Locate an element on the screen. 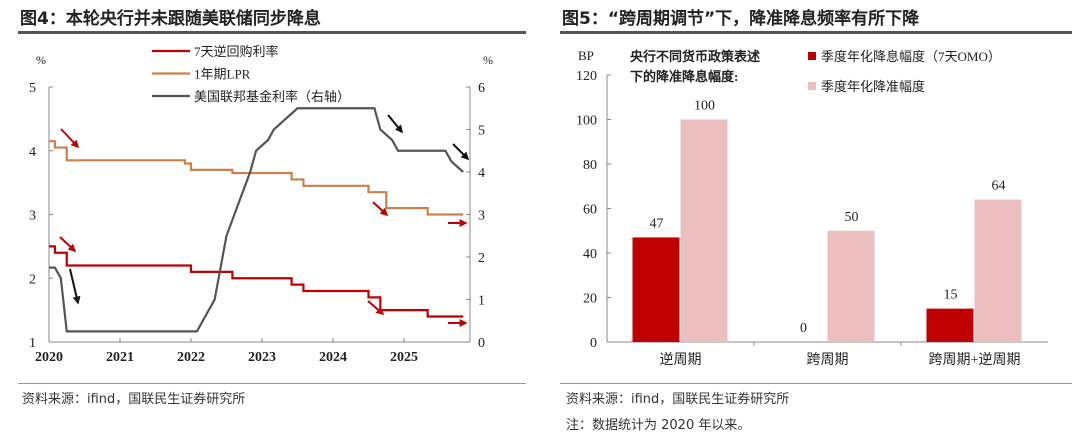 The height and width of the screenshot is (434, 1080). left-source: 资料来源：ifind，国联民生证券研究所 is located at coordinates (134, 399).